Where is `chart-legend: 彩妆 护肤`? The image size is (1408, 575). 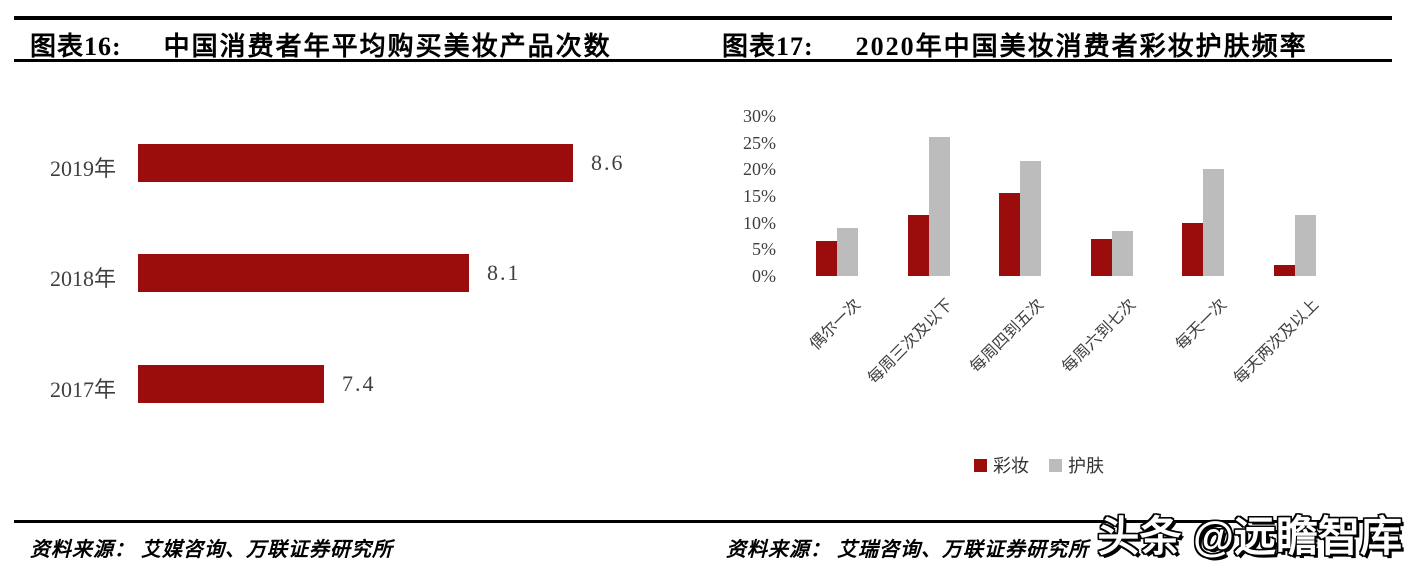
chart-legend: 彩妆 护肤 is located at coordinates (1039, 465).